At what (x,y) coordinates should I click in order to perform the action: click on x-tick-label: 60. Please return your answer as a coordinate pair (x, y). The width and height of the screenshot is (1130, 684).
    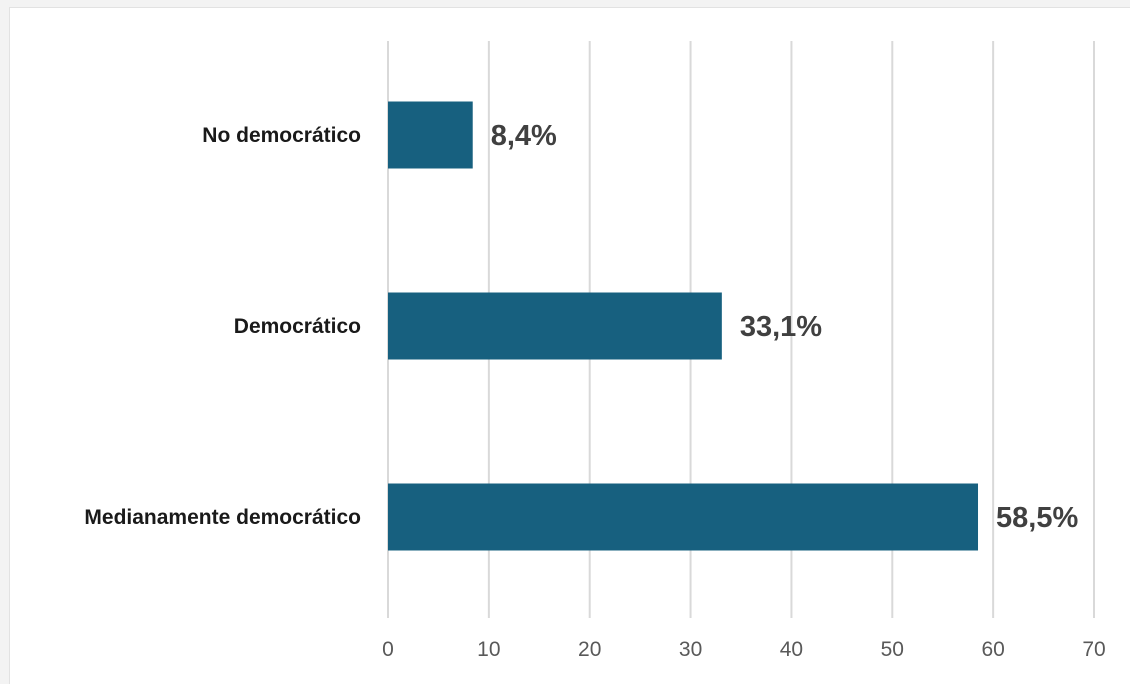
    Looking at the image, I should click on (992, 649).